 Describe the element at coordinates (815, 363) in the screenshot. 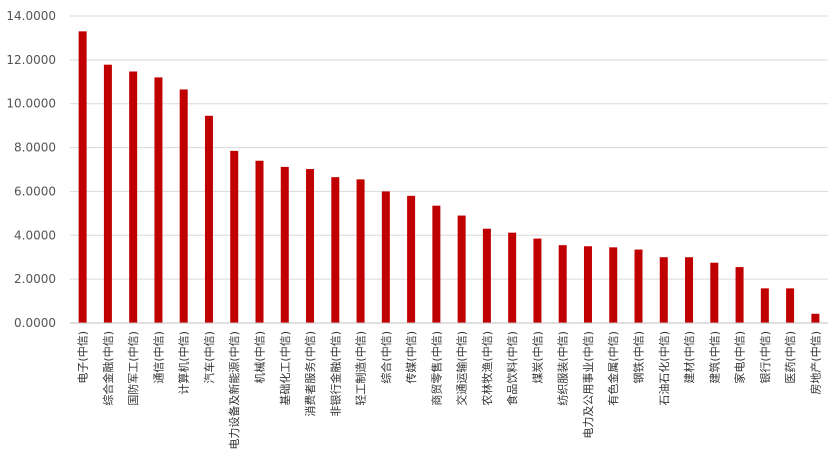

I see `x-category-label: 房地产(中信)` at that location.